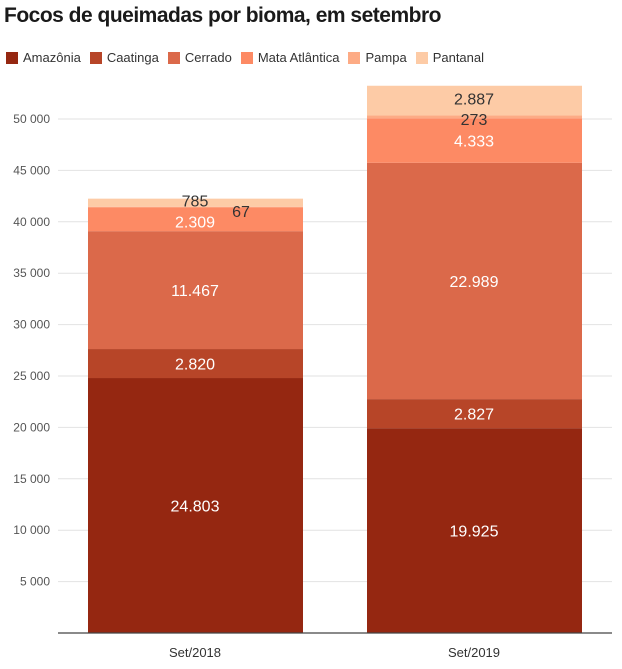  What do you see at coordinates (31, 170) in the screenshot?
I see `y-tick-label: 45 000` at bounding box center [31, 170].